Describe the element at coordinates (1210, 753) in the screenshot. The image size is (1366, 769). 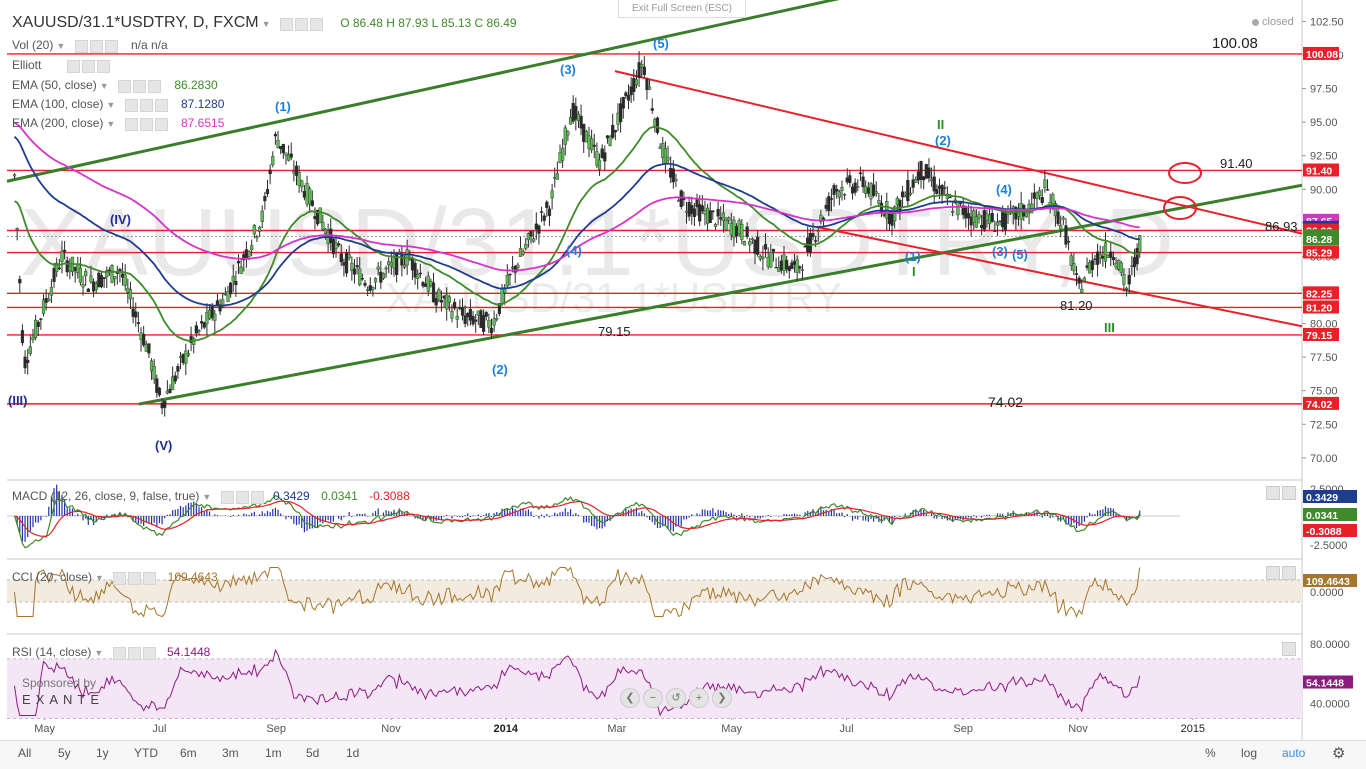
I see `percent-scale-button: %` at that location.